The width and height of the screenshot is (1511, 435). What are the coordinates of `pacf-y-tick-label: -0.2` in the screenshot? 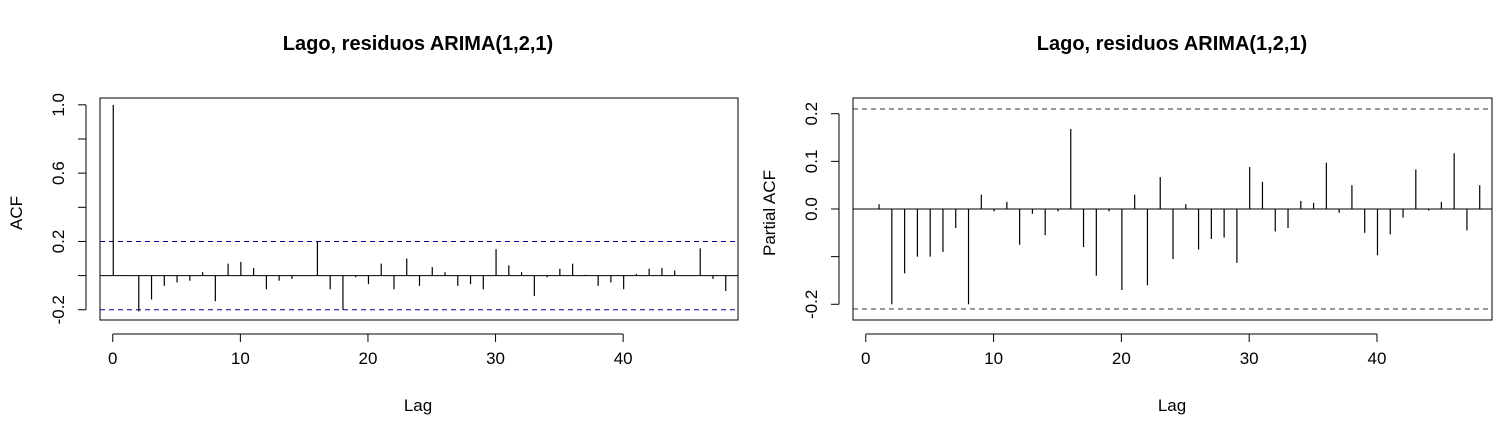 It's located at (811, 304).